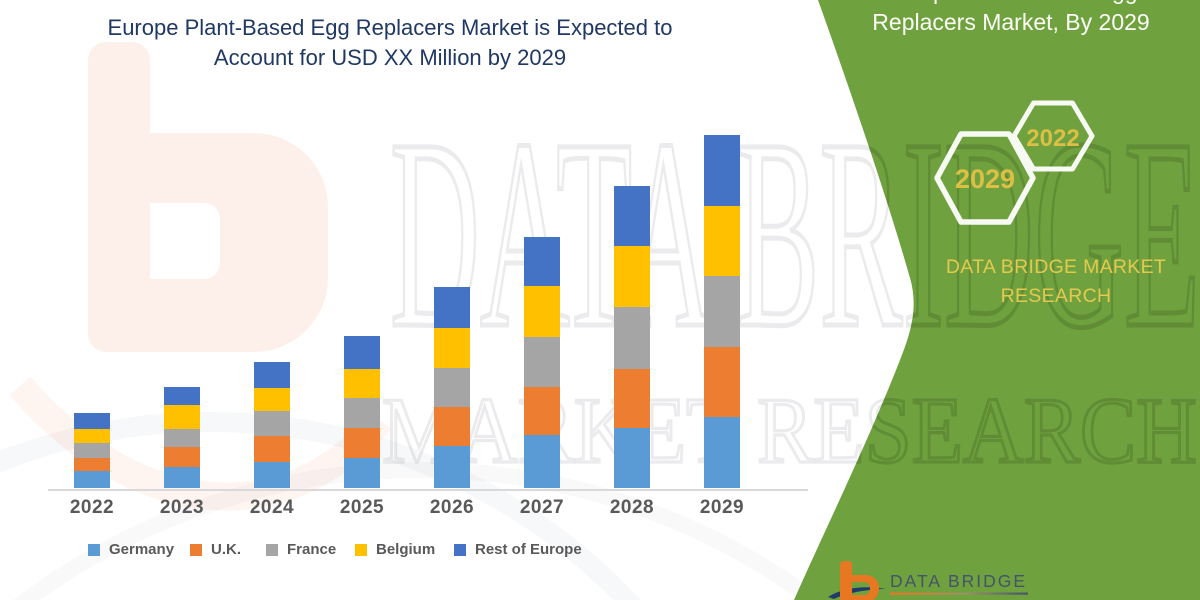  I want to click on x-axis-label-2025: 2025, so click(362, 507).